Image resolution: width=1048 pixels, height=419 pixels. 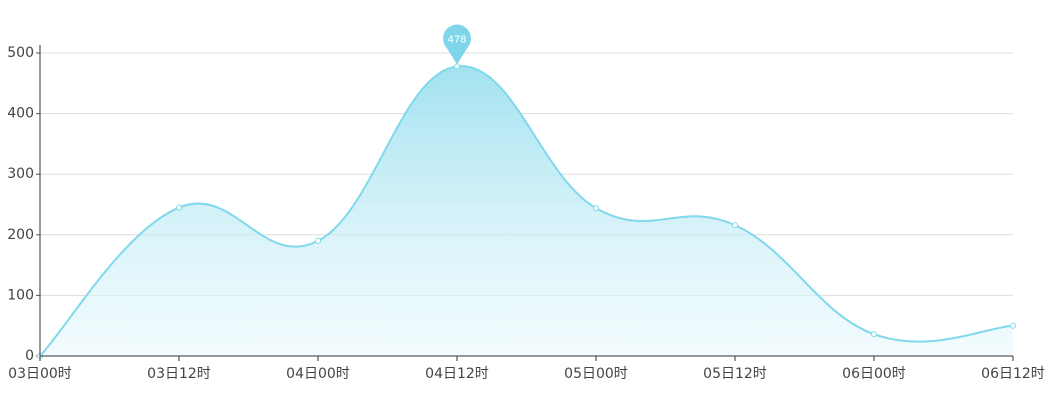 What do you see at coordinates (874, 374) in the screenshot?
I see `x-tick-label: 06日00时` at bounding box center [874, 374].